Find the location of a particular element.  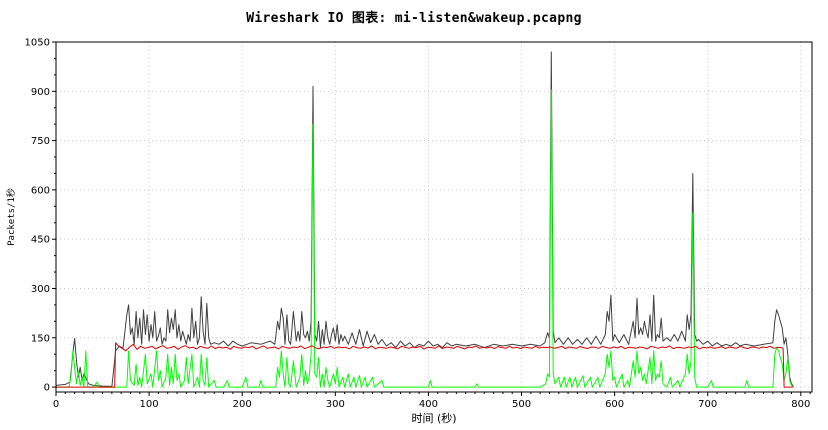

y-tick-label: 0 is located at coordinates (47, 388).